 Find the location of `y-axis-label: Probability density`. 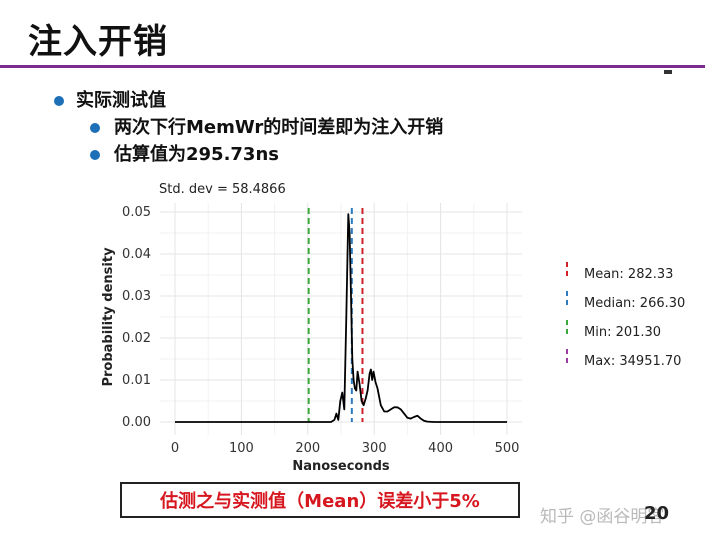

y-axis-label: Probability density is located at coordinates (108, 317).